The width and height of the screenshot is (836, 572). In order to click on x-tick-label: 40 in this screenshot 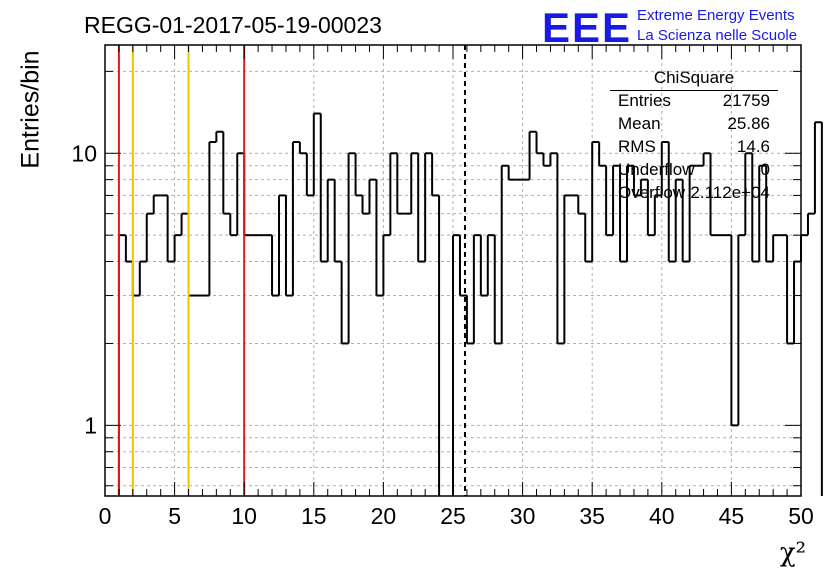, I will do `click(662, 516)`.